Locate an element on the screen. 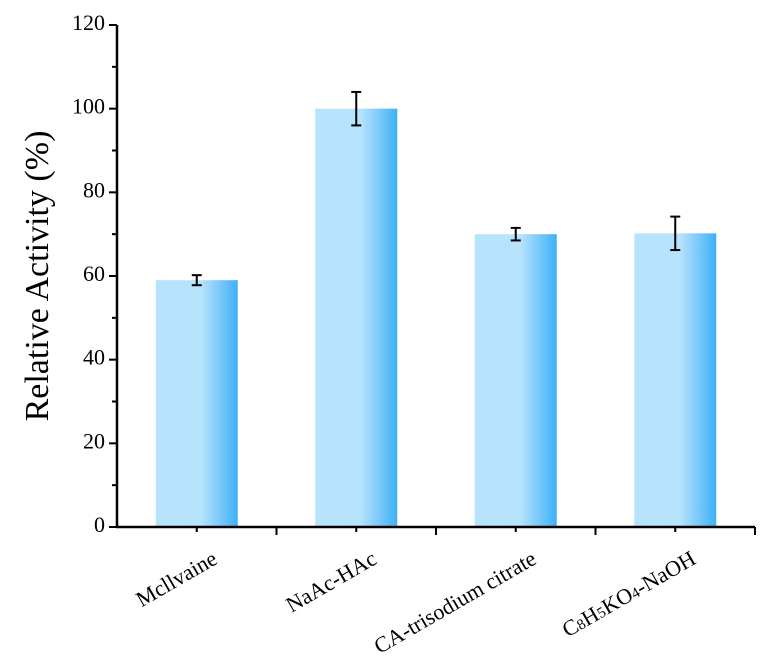 The image size is (761, 659). x-category-label-1: NaAc-HAc is located at coordinates (330, 581).